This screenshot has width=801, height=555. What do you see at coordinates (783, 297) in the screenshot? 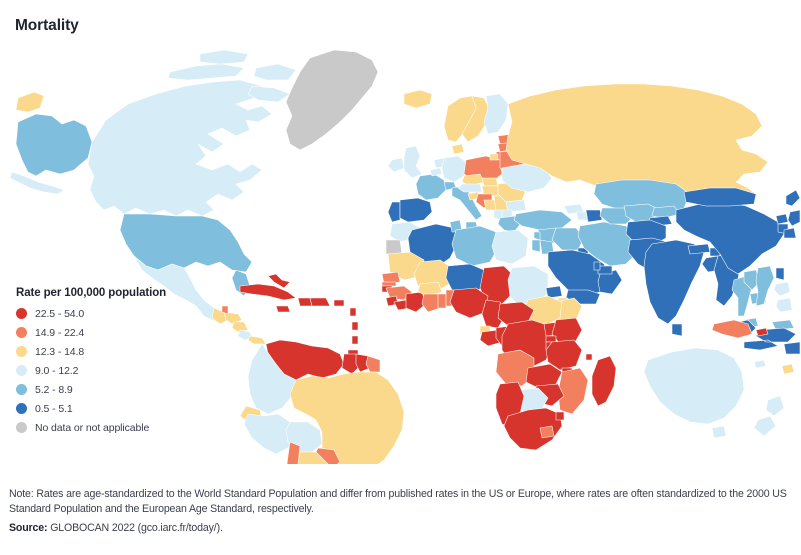
I see `country-philippines` at bounding box center [783, 297].